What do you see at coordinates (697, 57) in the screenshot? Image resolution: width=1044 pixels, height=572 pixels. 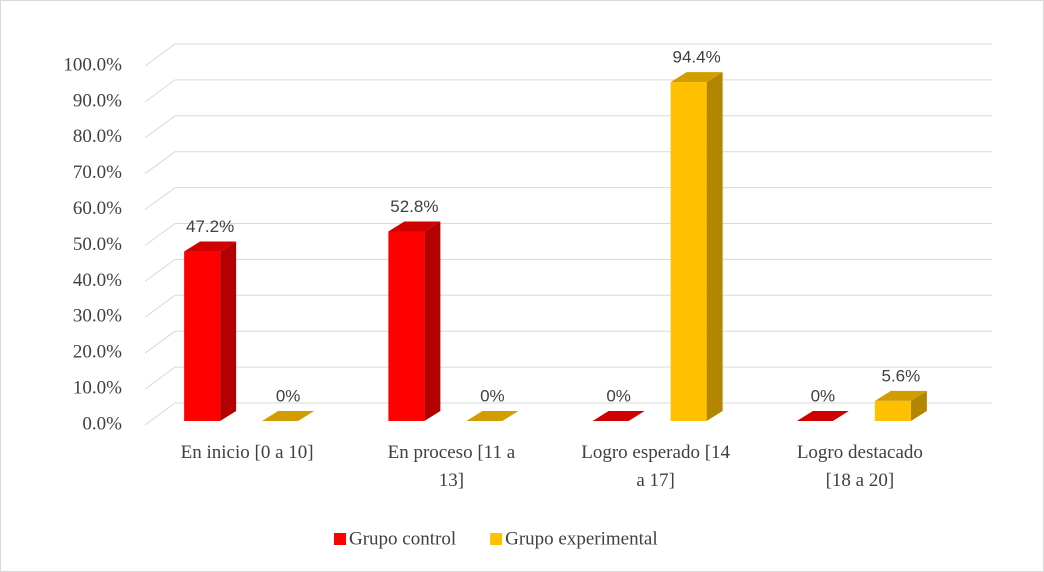 I see `data-label: 94.4%` at bounding box center [697, 57].